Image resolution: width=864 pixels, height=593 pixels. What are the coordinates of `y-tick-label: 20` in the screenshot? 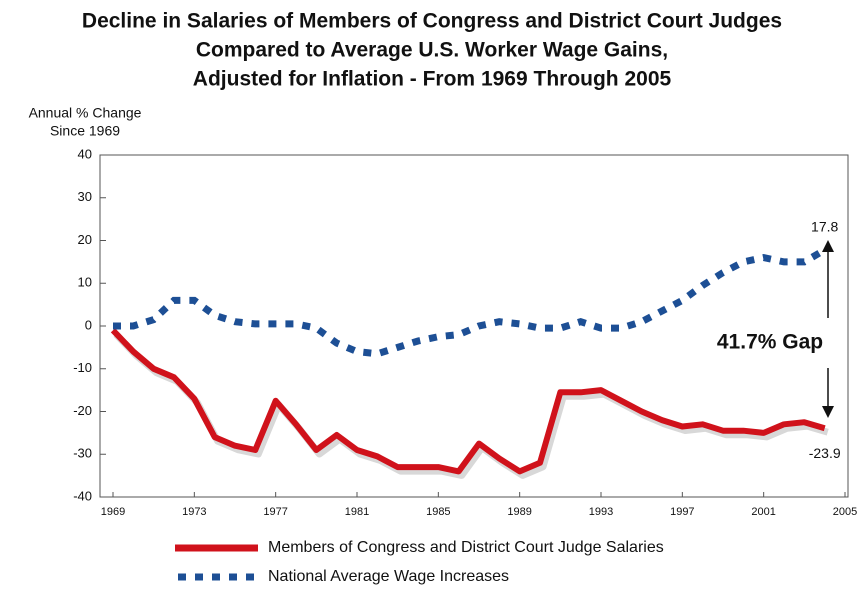 It's located at (85, 239).